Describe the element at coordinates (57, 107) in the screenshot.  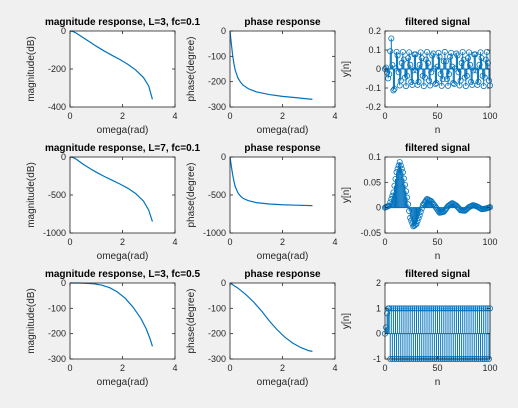
I see `y-tick-label: -400` at that location.